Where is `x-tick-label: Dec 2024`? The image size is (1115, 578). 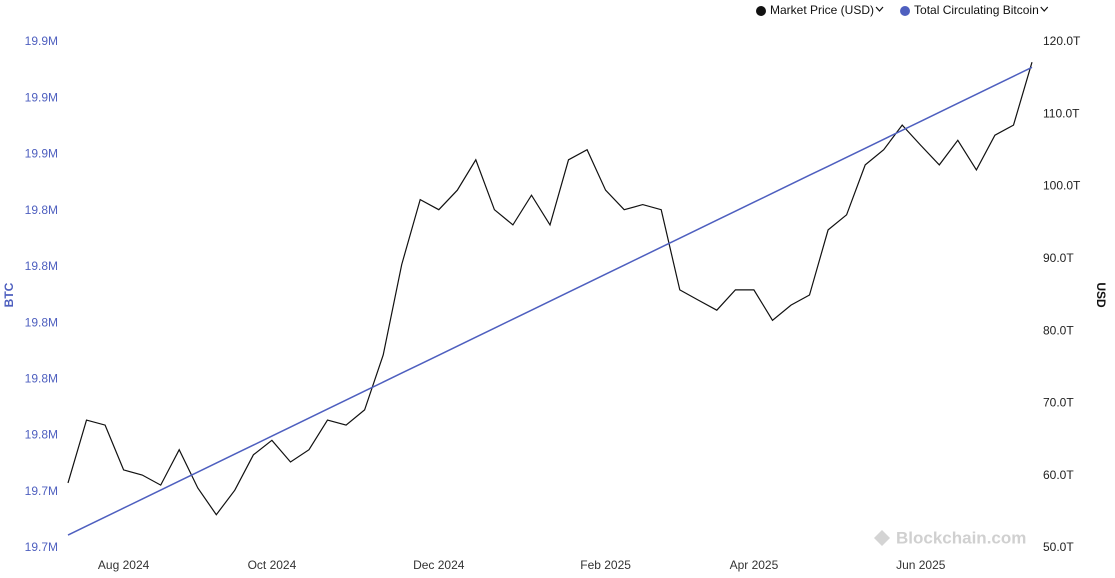 x-tick-label: Dec 2024 is located at coordinates (439, 565).